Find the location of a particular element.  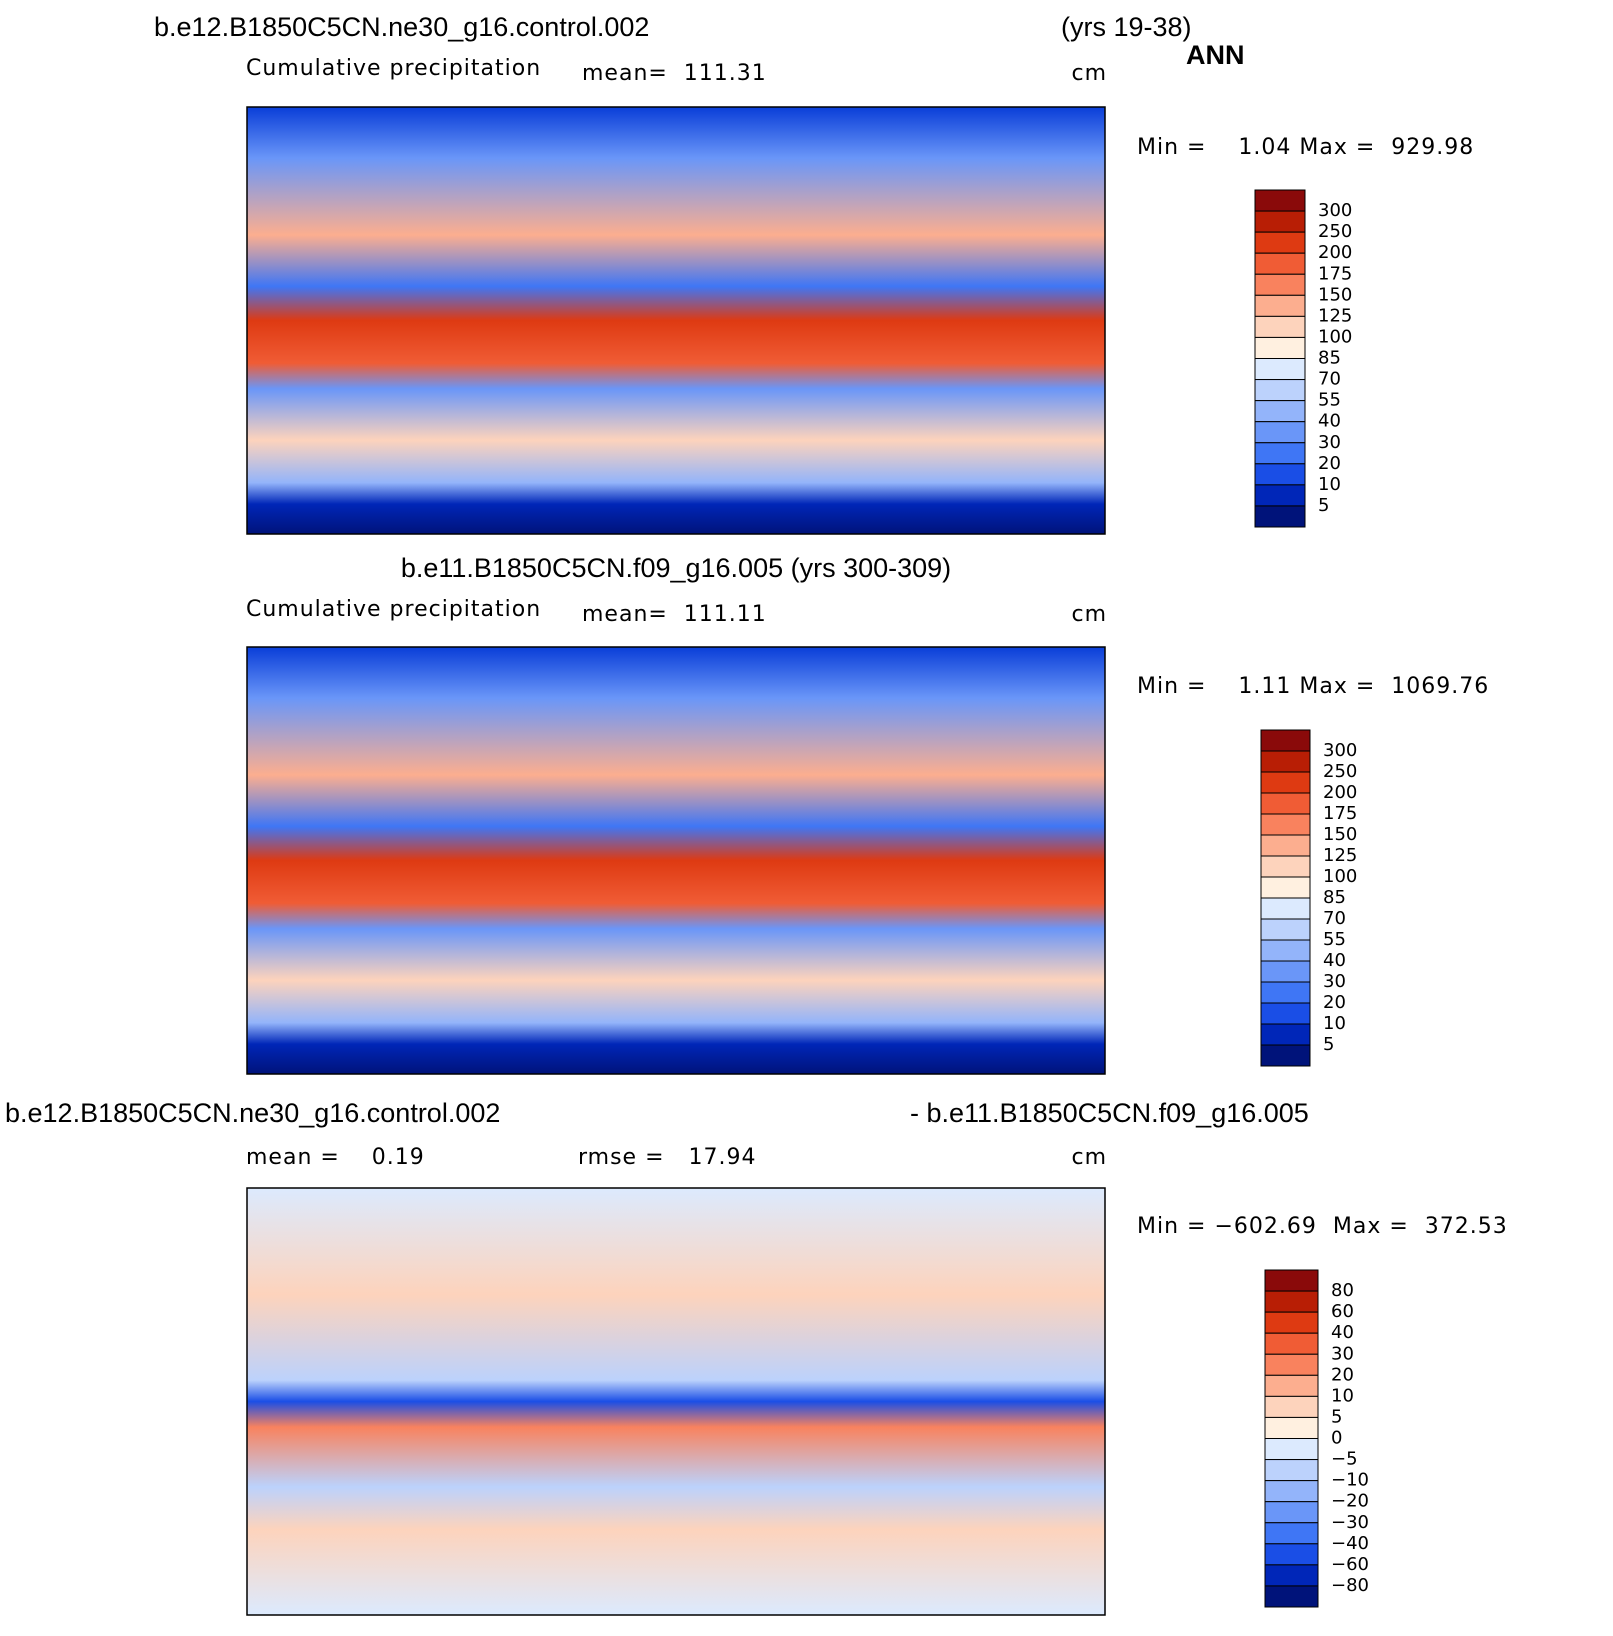

min-max: Min = −602.69 Max = 372.53 is located at coordinates (1322, 1226).